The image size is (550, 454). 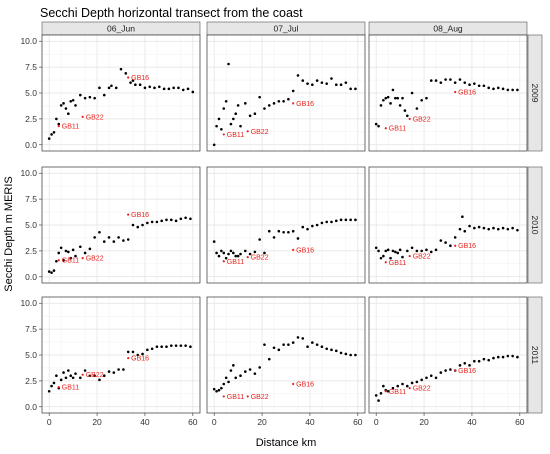 I want to click on x-axis-label: Distance km, so click(x=286, y=443).